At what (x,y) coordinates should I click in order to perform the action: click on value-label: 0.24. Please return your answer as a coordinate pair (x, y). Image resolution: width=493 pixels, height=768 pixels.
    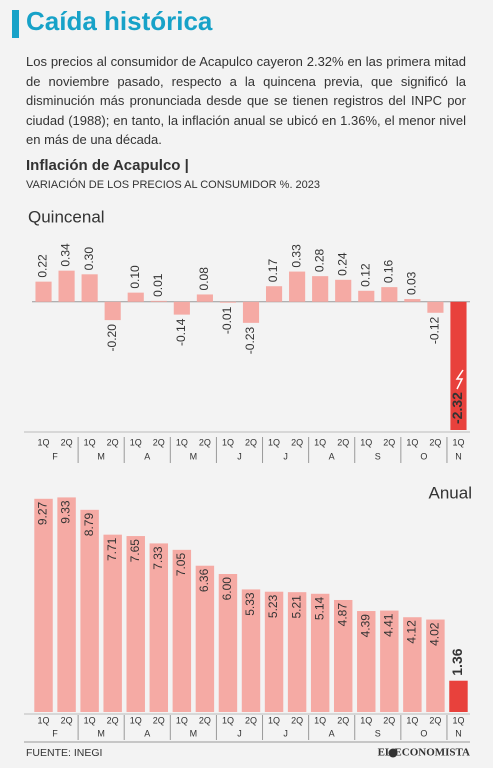
    Looking at the image, I should click on (342, 264).